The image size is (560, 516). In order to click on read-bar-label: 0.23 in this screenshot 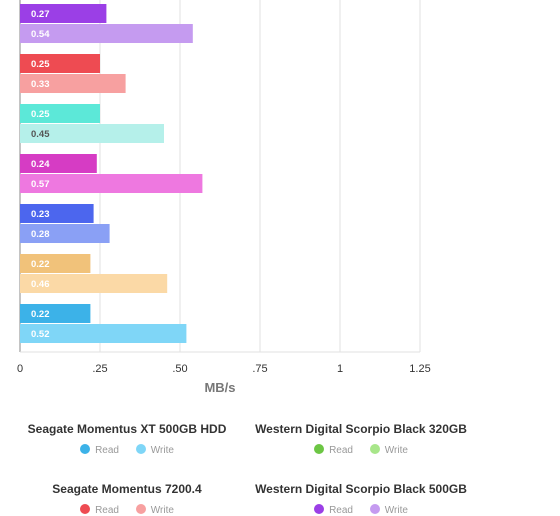, I will do `click(40, 214)`.